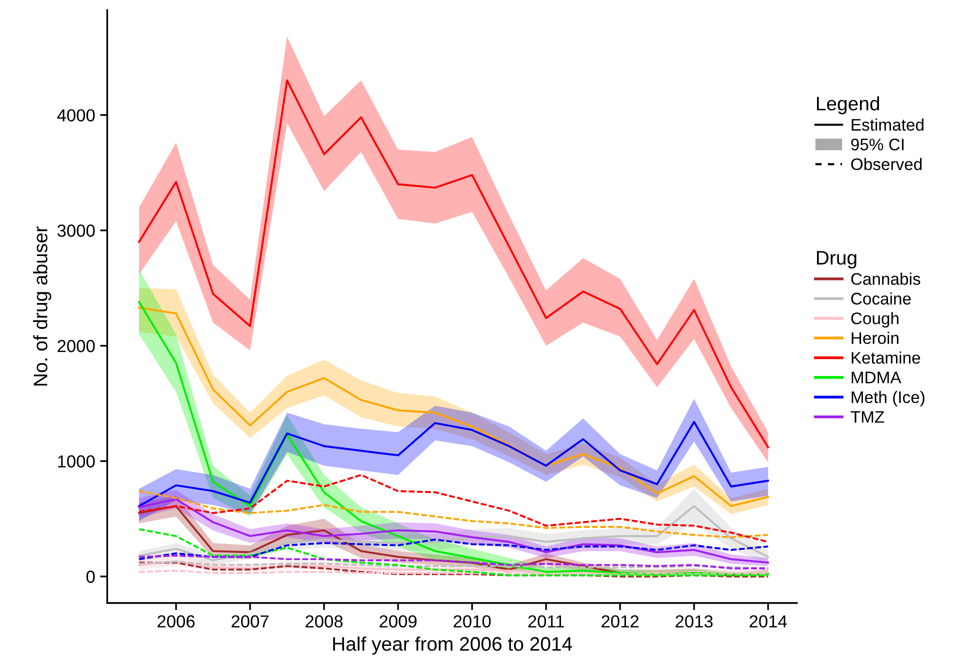 Image resolution: width=966 pixels, height=670 pixels. Describe the element at coordinates (76, 230) in the screenshot. I see `y-tick-label: 3000` at that location.